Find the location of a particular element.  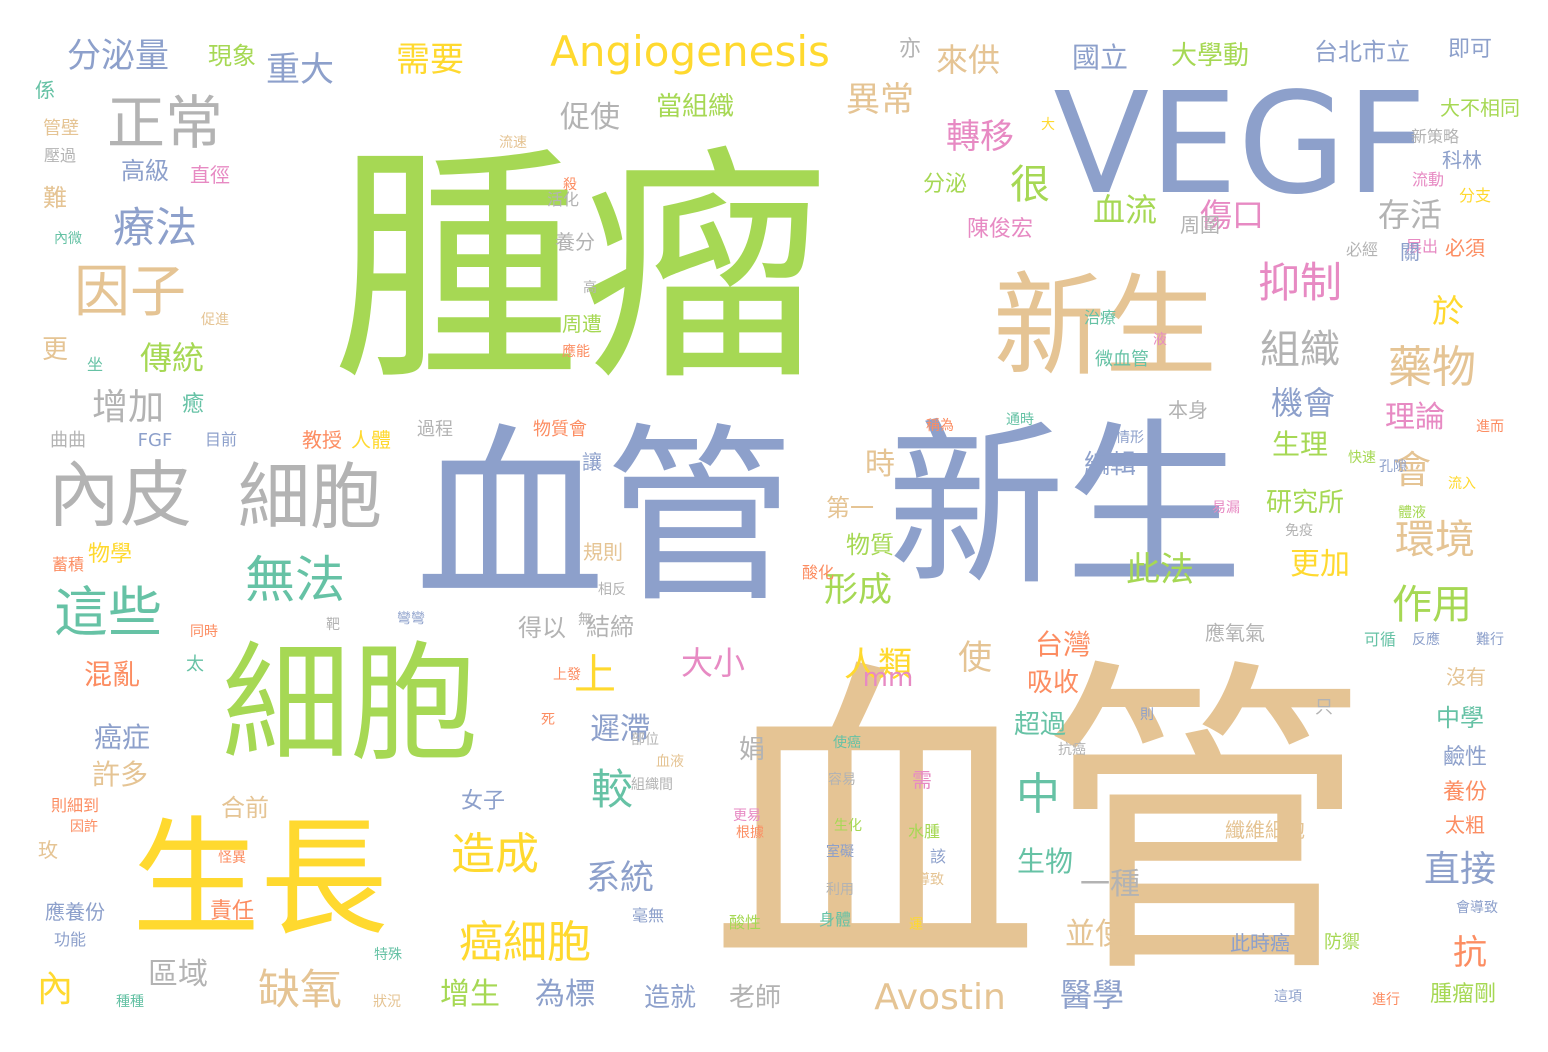

cloud-word: 則細到 is located at coordinates (75, 805).